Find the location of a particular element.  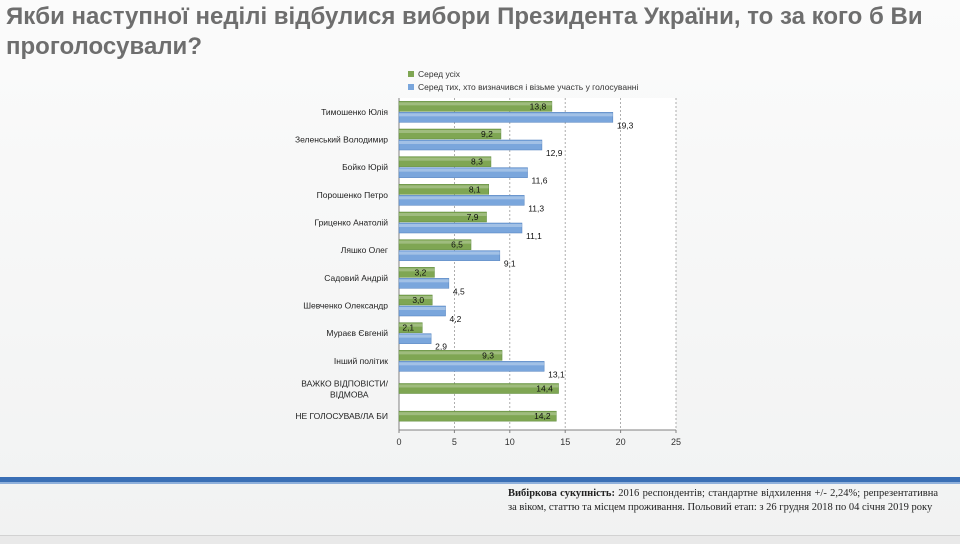

category-label: Садовий Андрій is located at coordinates (356, 278).